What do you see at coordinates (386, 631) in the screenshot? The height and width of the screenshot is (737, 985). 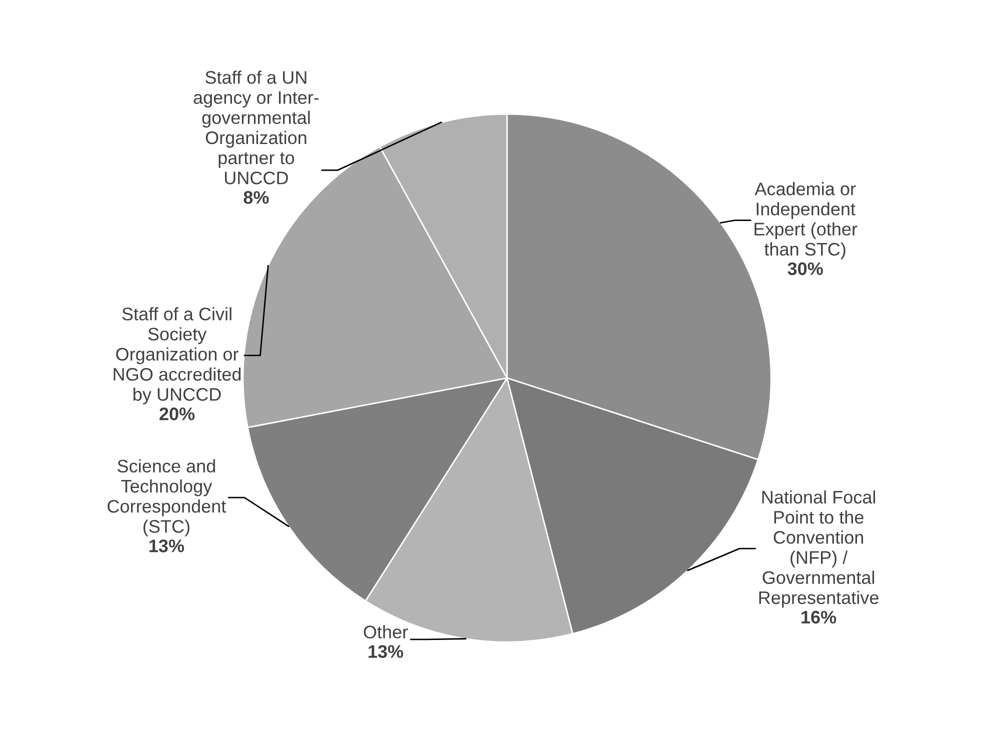 I see `slice-label: Other` at bounding box center [386, 631].